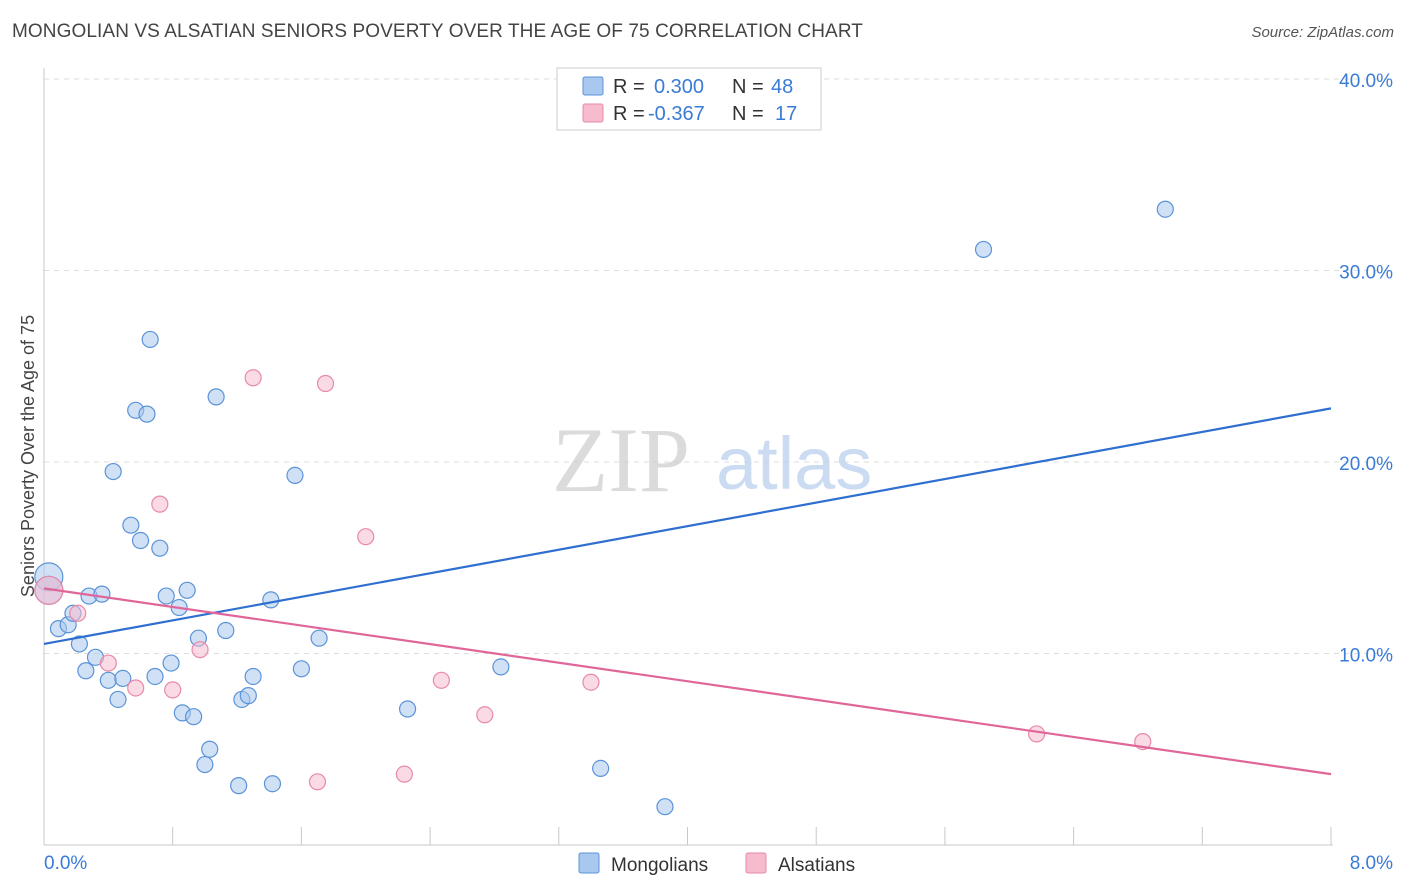 Image resolution: width=1406 pixels, height=892 pixels. What do you see at coordinates (593, 113) in the screenshot?
I see `legend-swatch-alsatians` at bounding box center [593, 113].